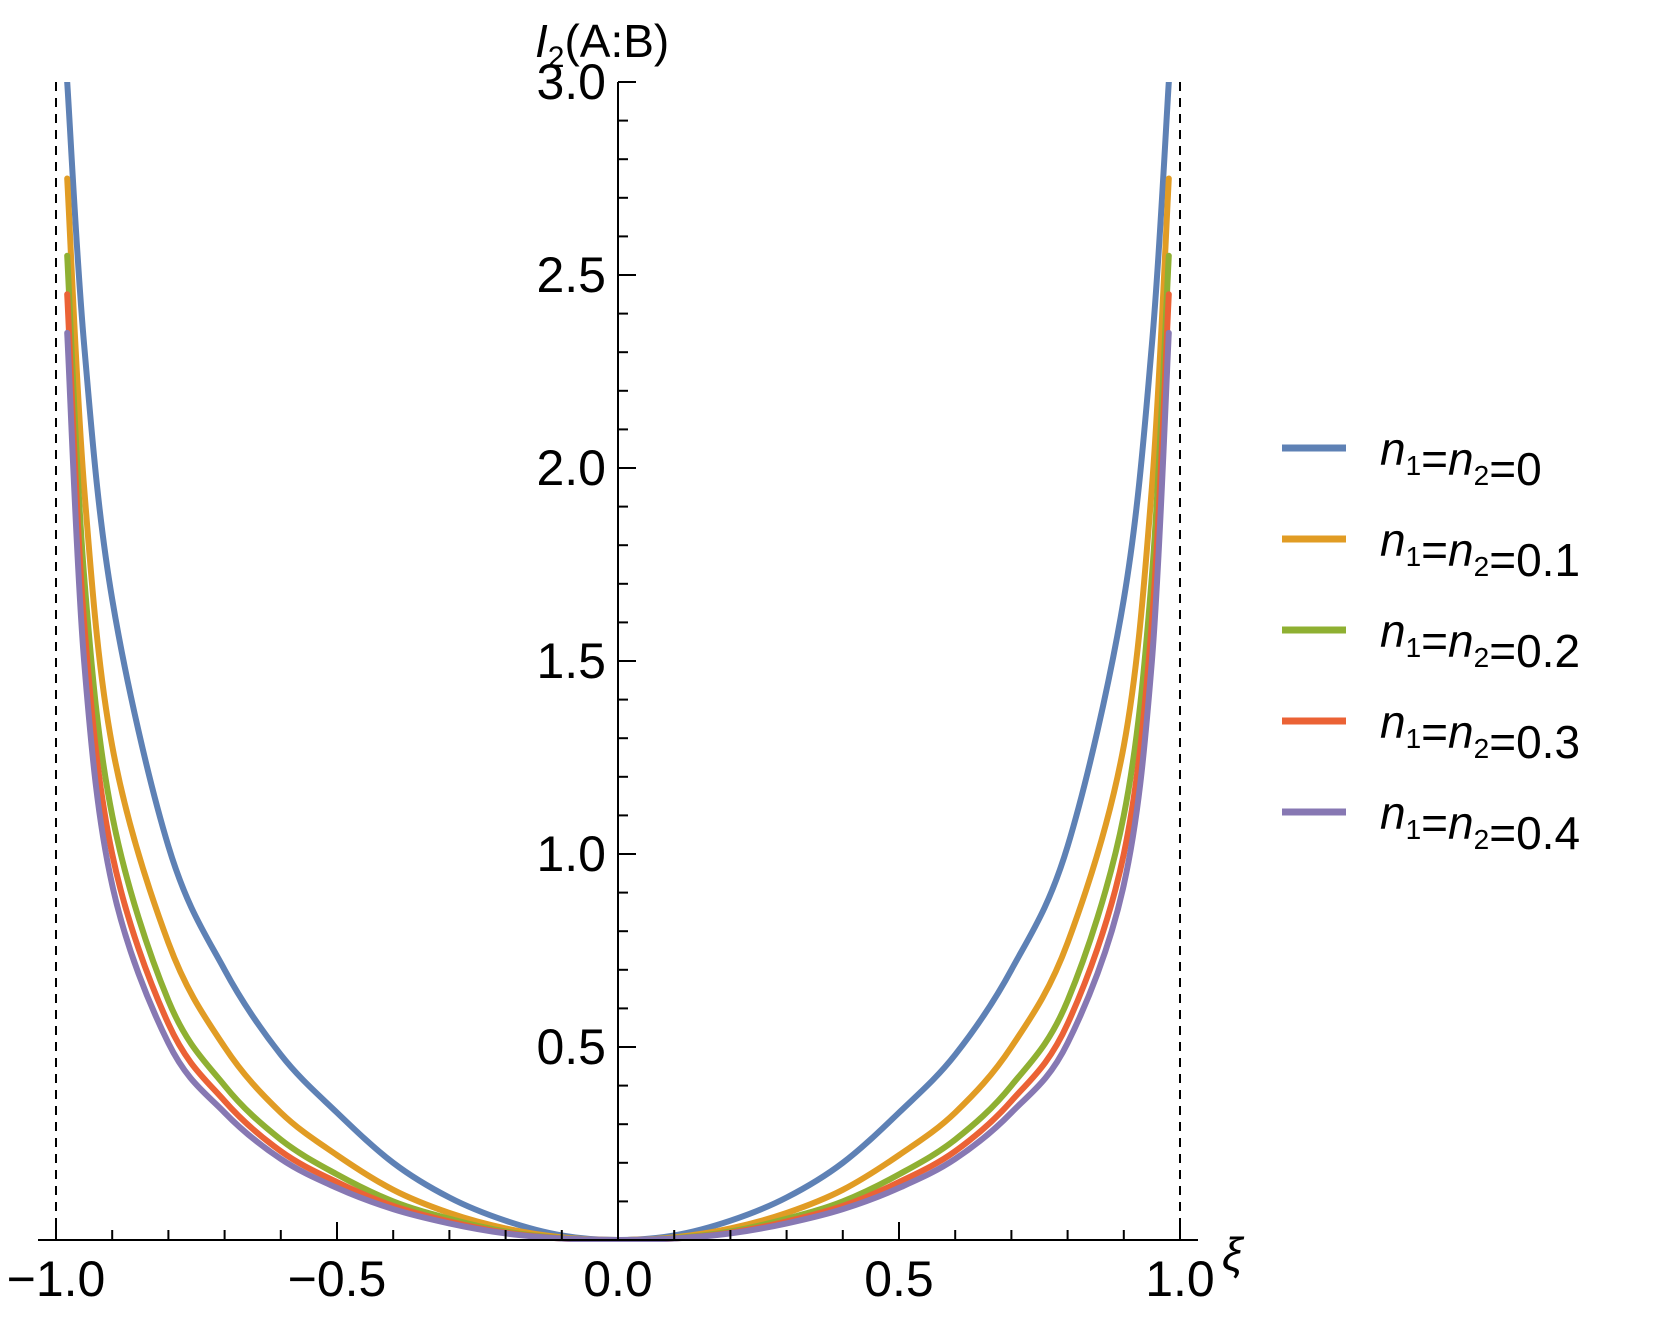 The image size is (1661, 1317). I want to click on y-tick-label: 3.0, so click(571, 82).